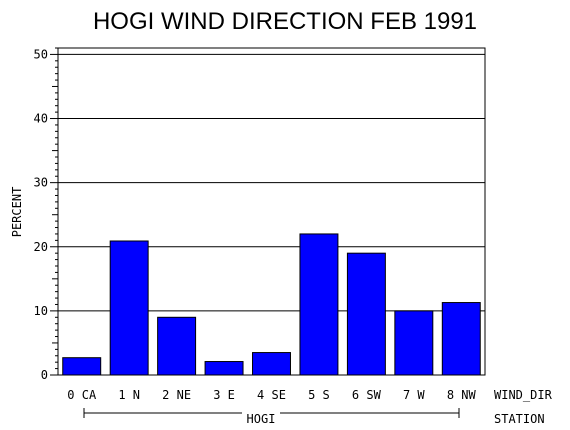 This screenshot has width=570, height=430. Describe the element at coordinates (82, 395) in the screenshot. I see `x-tick-label: 0 CA` at that location.